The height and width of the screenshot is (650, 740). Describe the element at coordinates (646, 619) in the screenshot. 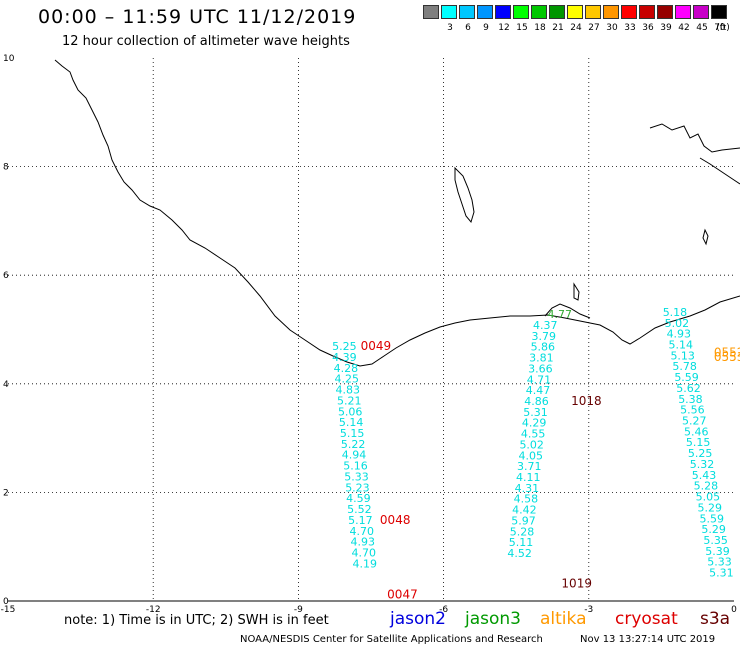

I see `mission-cryosat: cryosat` at that location.